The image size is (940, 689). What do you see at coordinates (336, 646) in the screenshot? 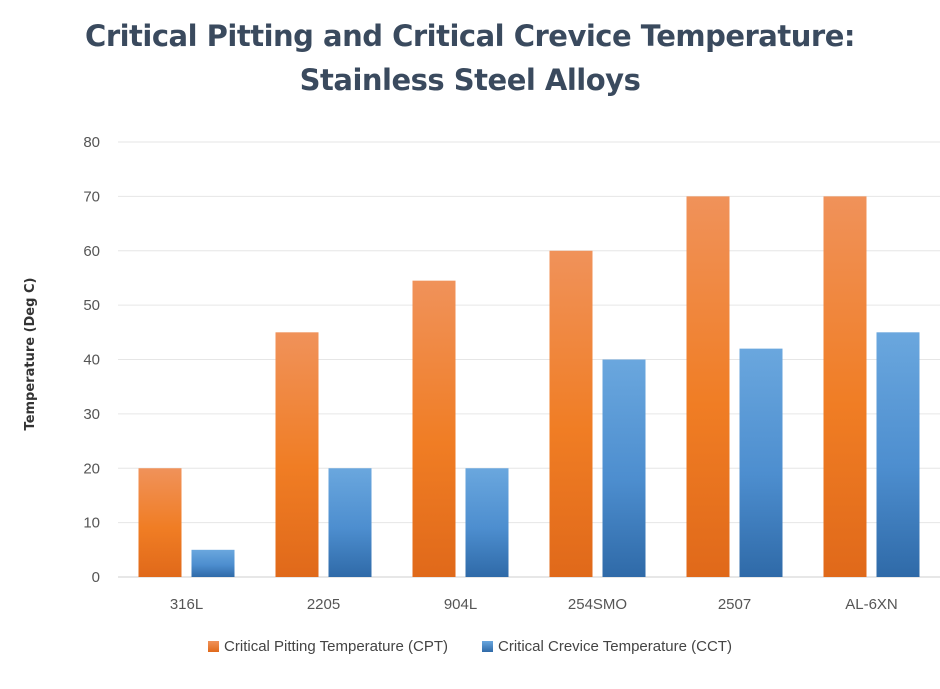
I see `legend-label-cpt: Critical Pitting Temperature (CPT)` at bounding box center [336, 646].